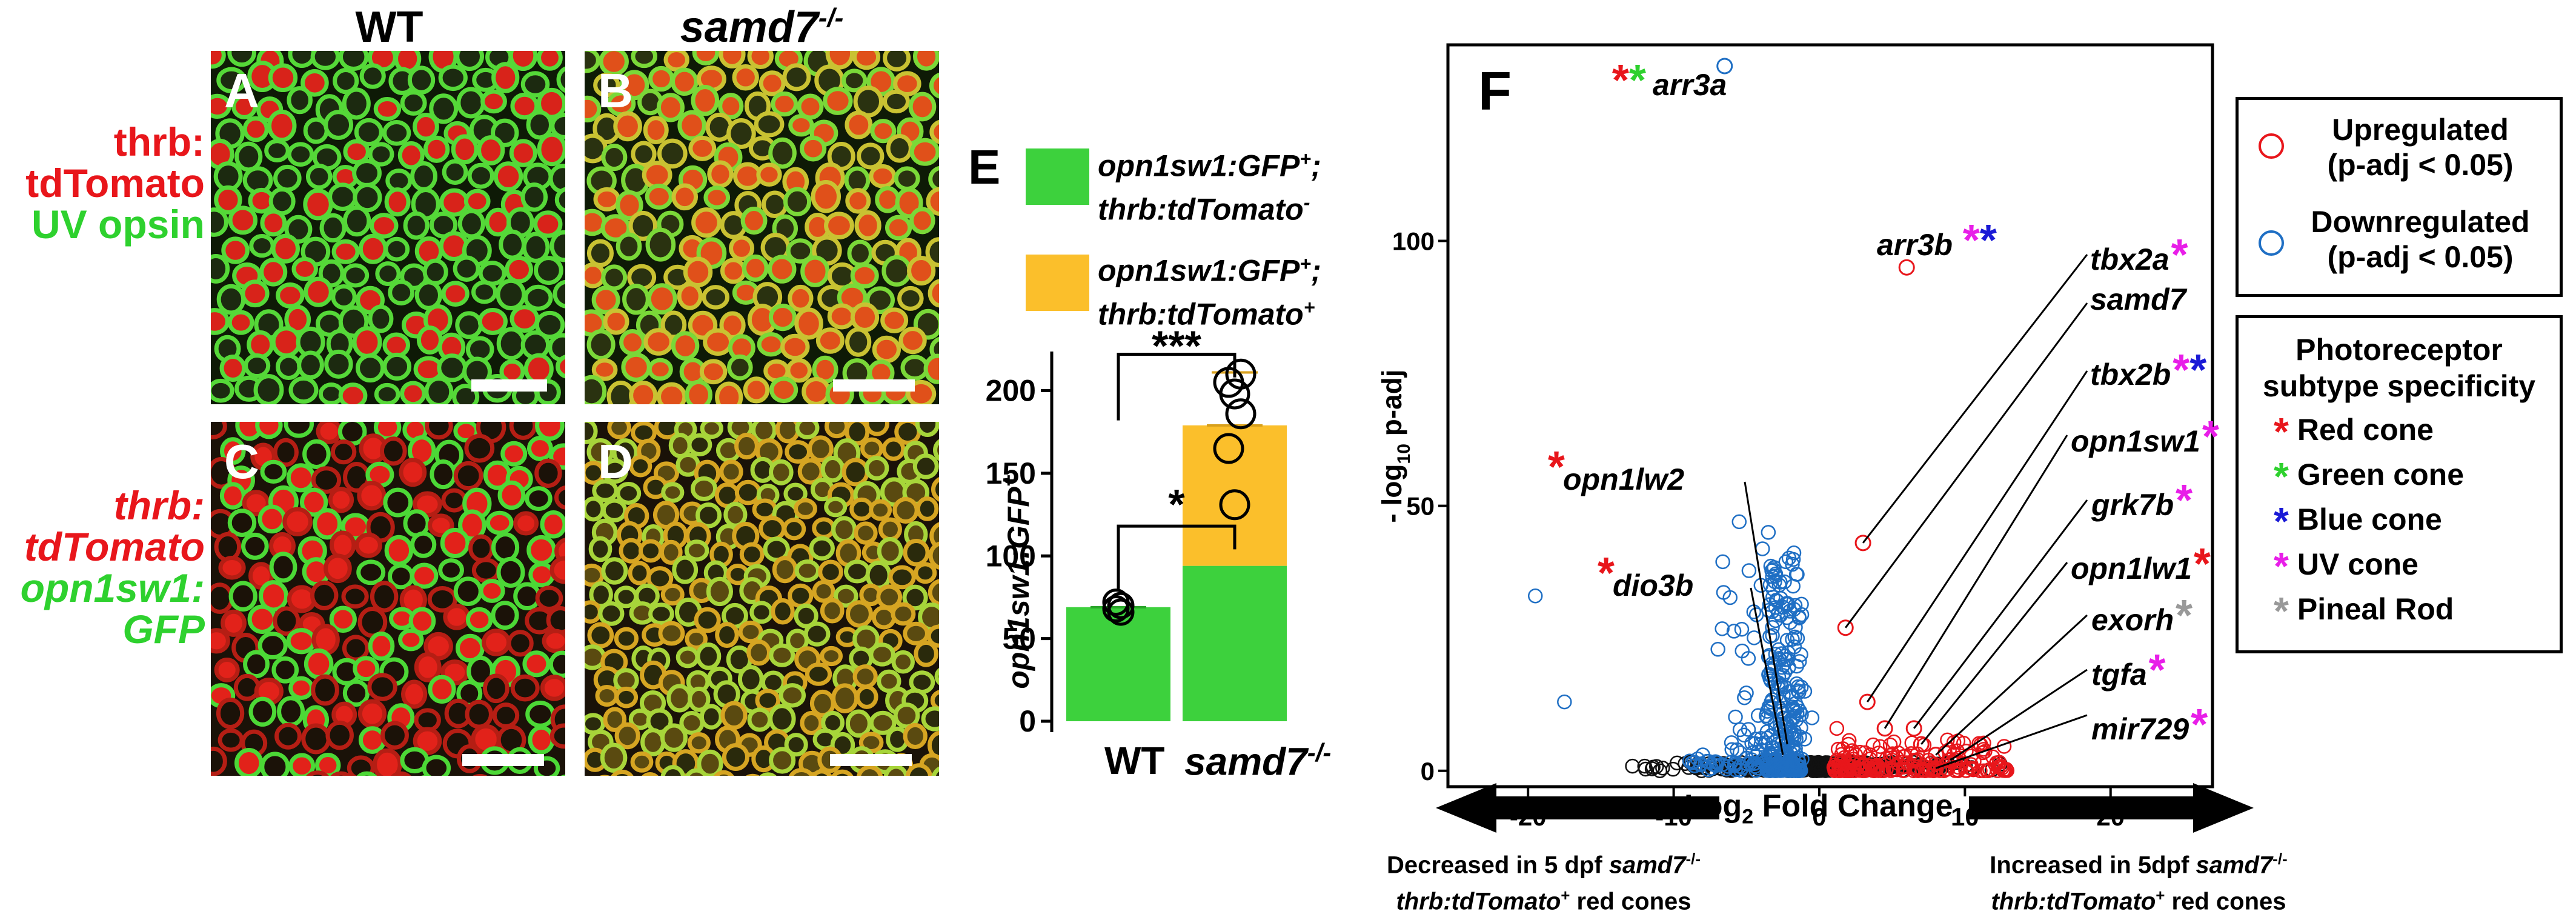 This screenshot has width=2576, height=917. Describe the element at coordinates (503, 760) in the screenshot. I see `scale-bar-c` at that location.